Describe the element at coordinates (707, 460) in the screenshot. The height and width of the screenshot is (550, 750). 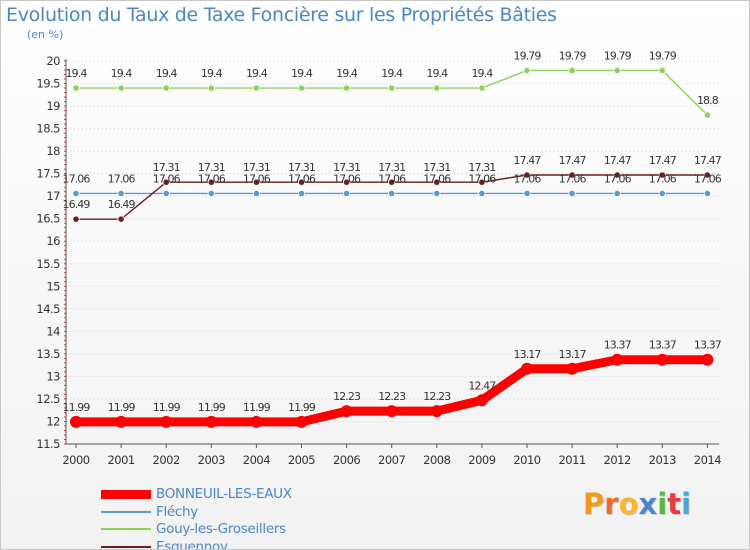
I see `x-tick-label: 2014` at that location.